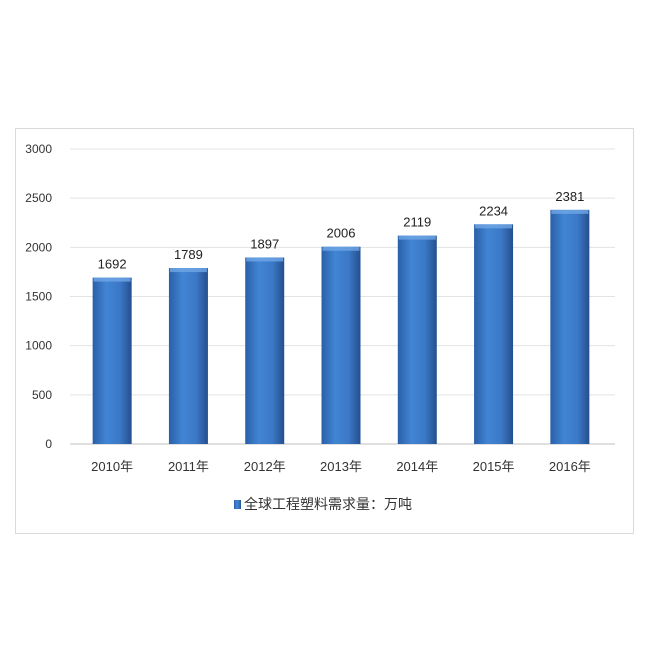 The height and width of the screenshot is (650, 650). I want to click on data-label: 2119, so click(417, 222).